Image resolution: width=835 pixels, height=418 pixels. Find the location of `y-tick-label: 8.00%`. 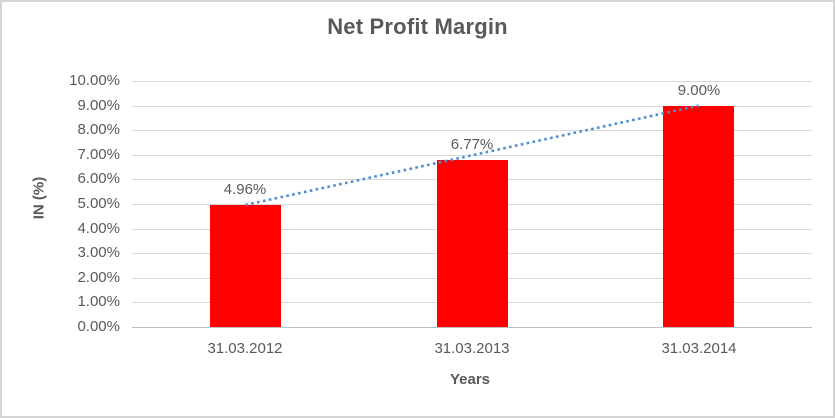

y-tick-label: 8.00% is located at coordinates (98, 129).